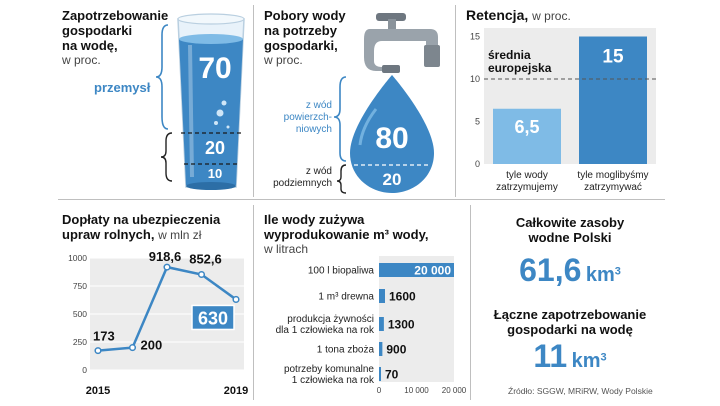 Image resolution: width=720 pixels, height=406 pixels. What do you see at coordinates (527, 175) in the screenshot?
I see `retention-category-label: tyle wody` at bounding box center [527, 175].